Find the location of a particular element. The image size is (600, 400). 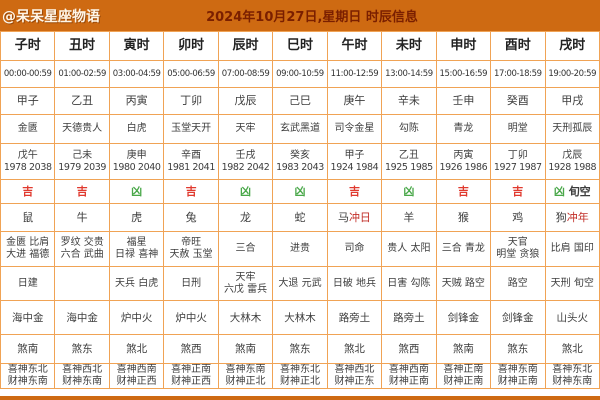

table-row: 子时 丑时 寅时 卯时 辰时 巳时 午时 未时 申时 酉时 戌时 is located at coordinates (300, 46).